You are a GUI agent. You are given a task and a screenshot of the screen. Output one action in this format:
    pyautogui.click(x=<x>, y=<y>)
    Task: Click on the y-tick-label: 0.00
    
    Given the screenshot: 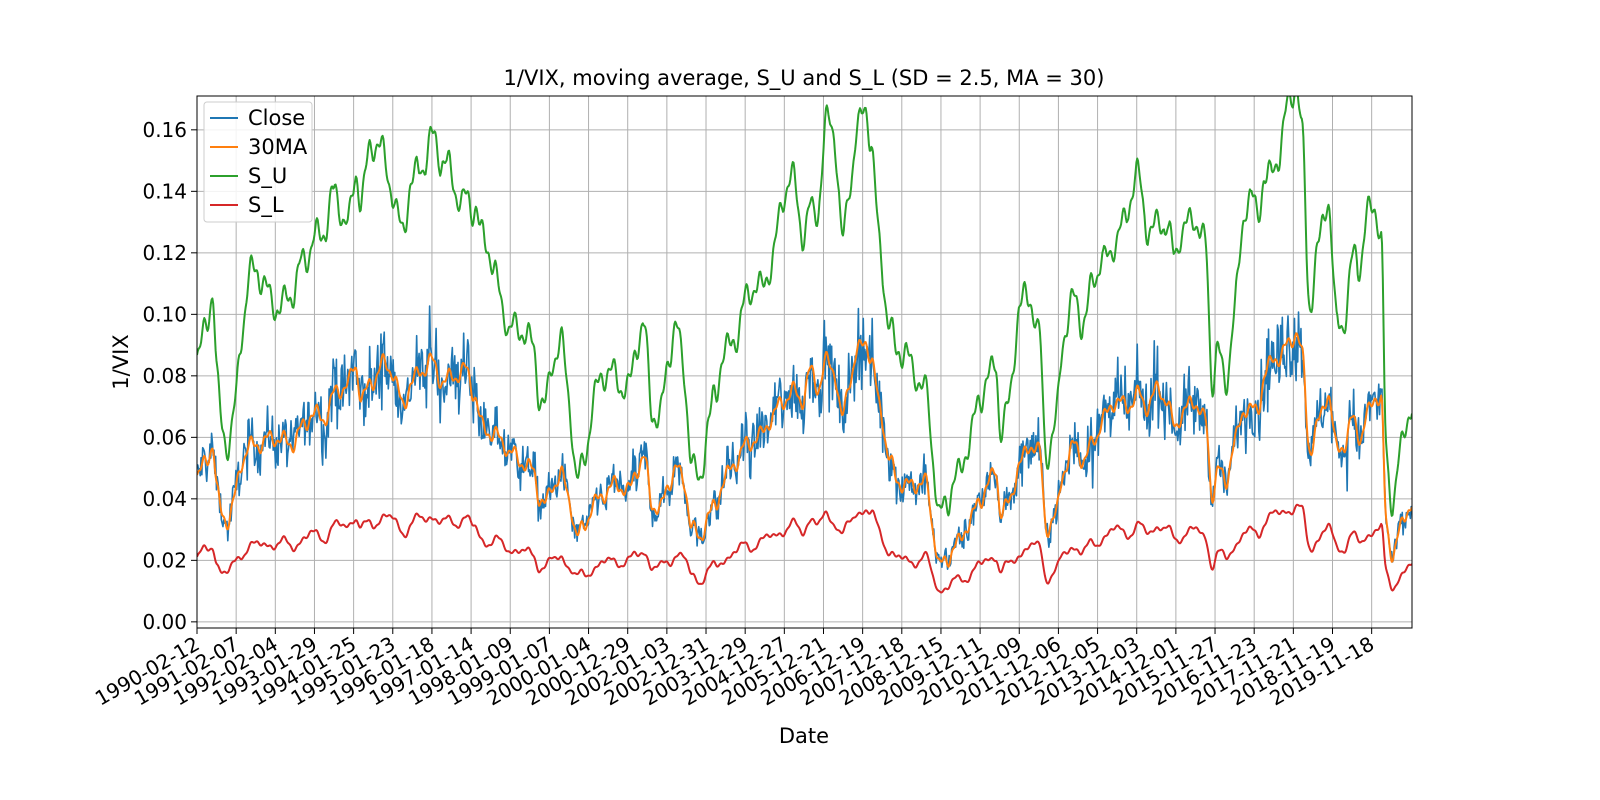 What is the action you would take?
    pyautogui.click(x=164, y=622)
    